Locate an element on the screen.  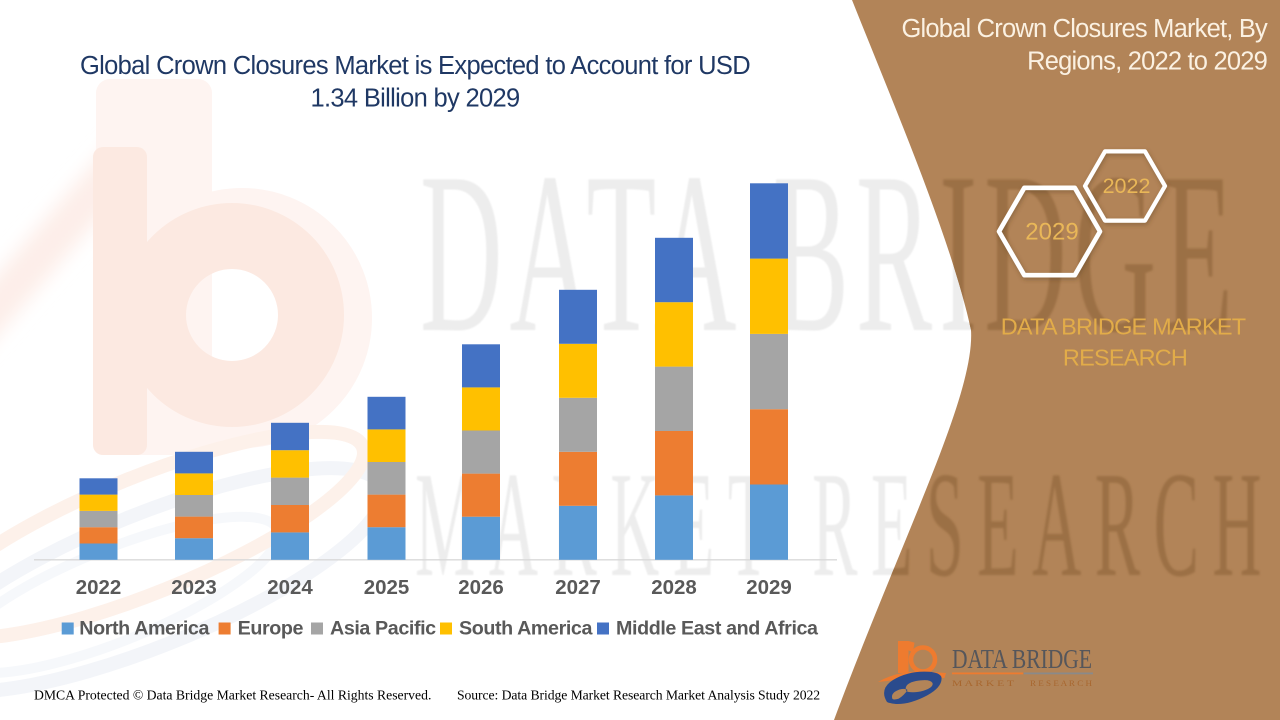
svg-text: South America is located at coordinates (526, 629).